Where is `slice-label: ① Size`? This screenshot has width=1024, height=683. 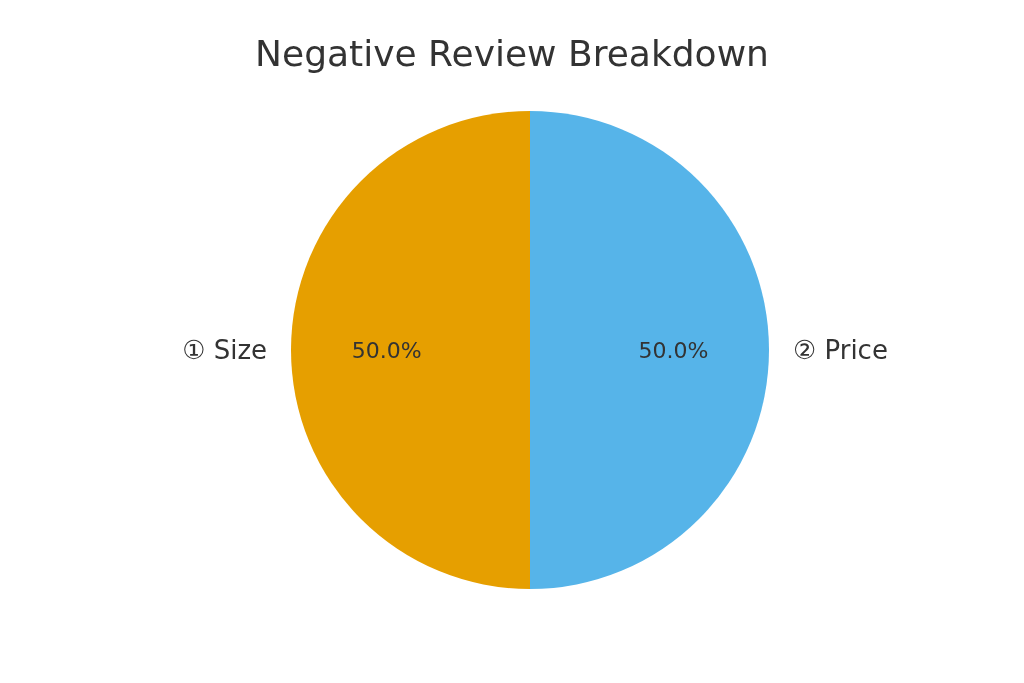 slice-label: ① Size is located at coordinates (225, 350).